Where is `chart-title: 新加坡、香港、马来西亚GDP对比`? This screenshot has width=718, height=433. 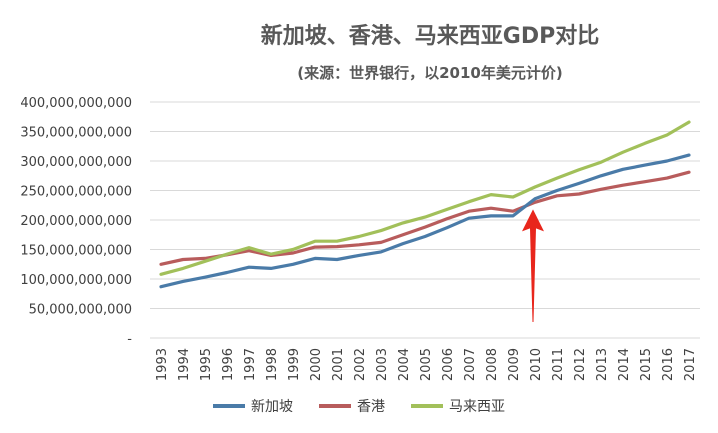 chart-title: 新加坡、香港、马来西亚GDP对比 is located at coordinates (430, 36).